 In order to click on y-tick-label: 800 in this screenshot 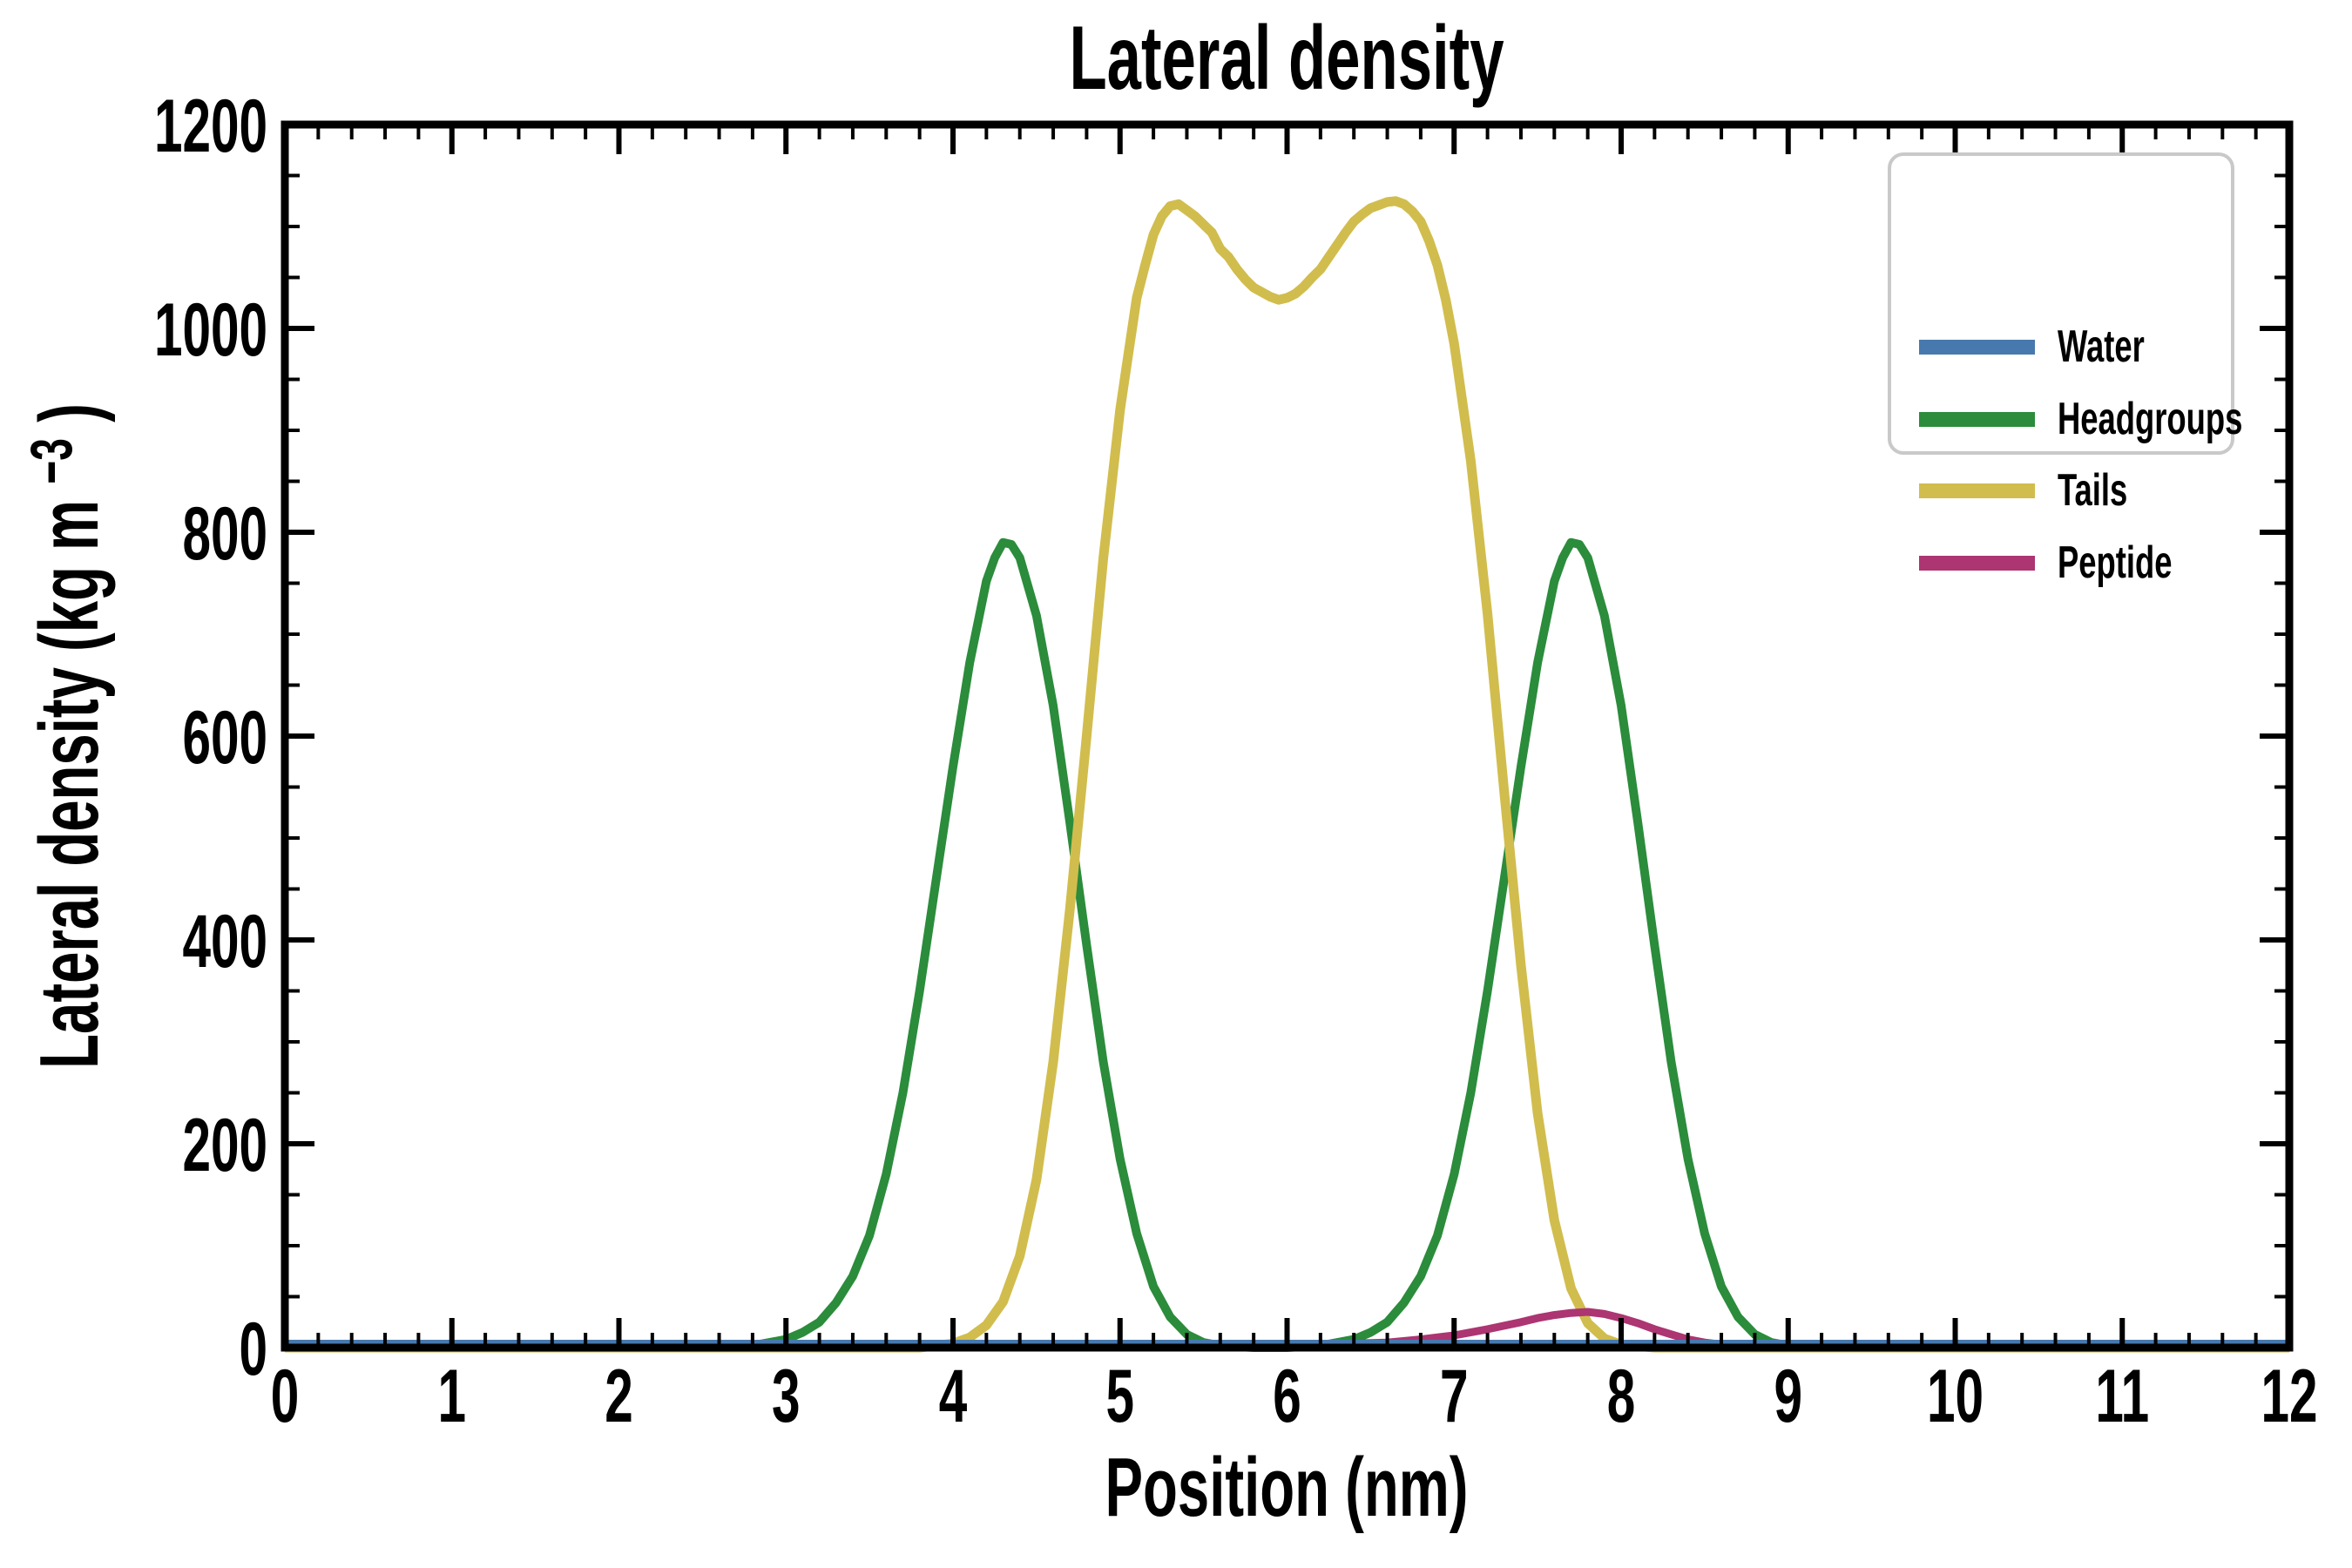, I will do `click(225, 533)`.